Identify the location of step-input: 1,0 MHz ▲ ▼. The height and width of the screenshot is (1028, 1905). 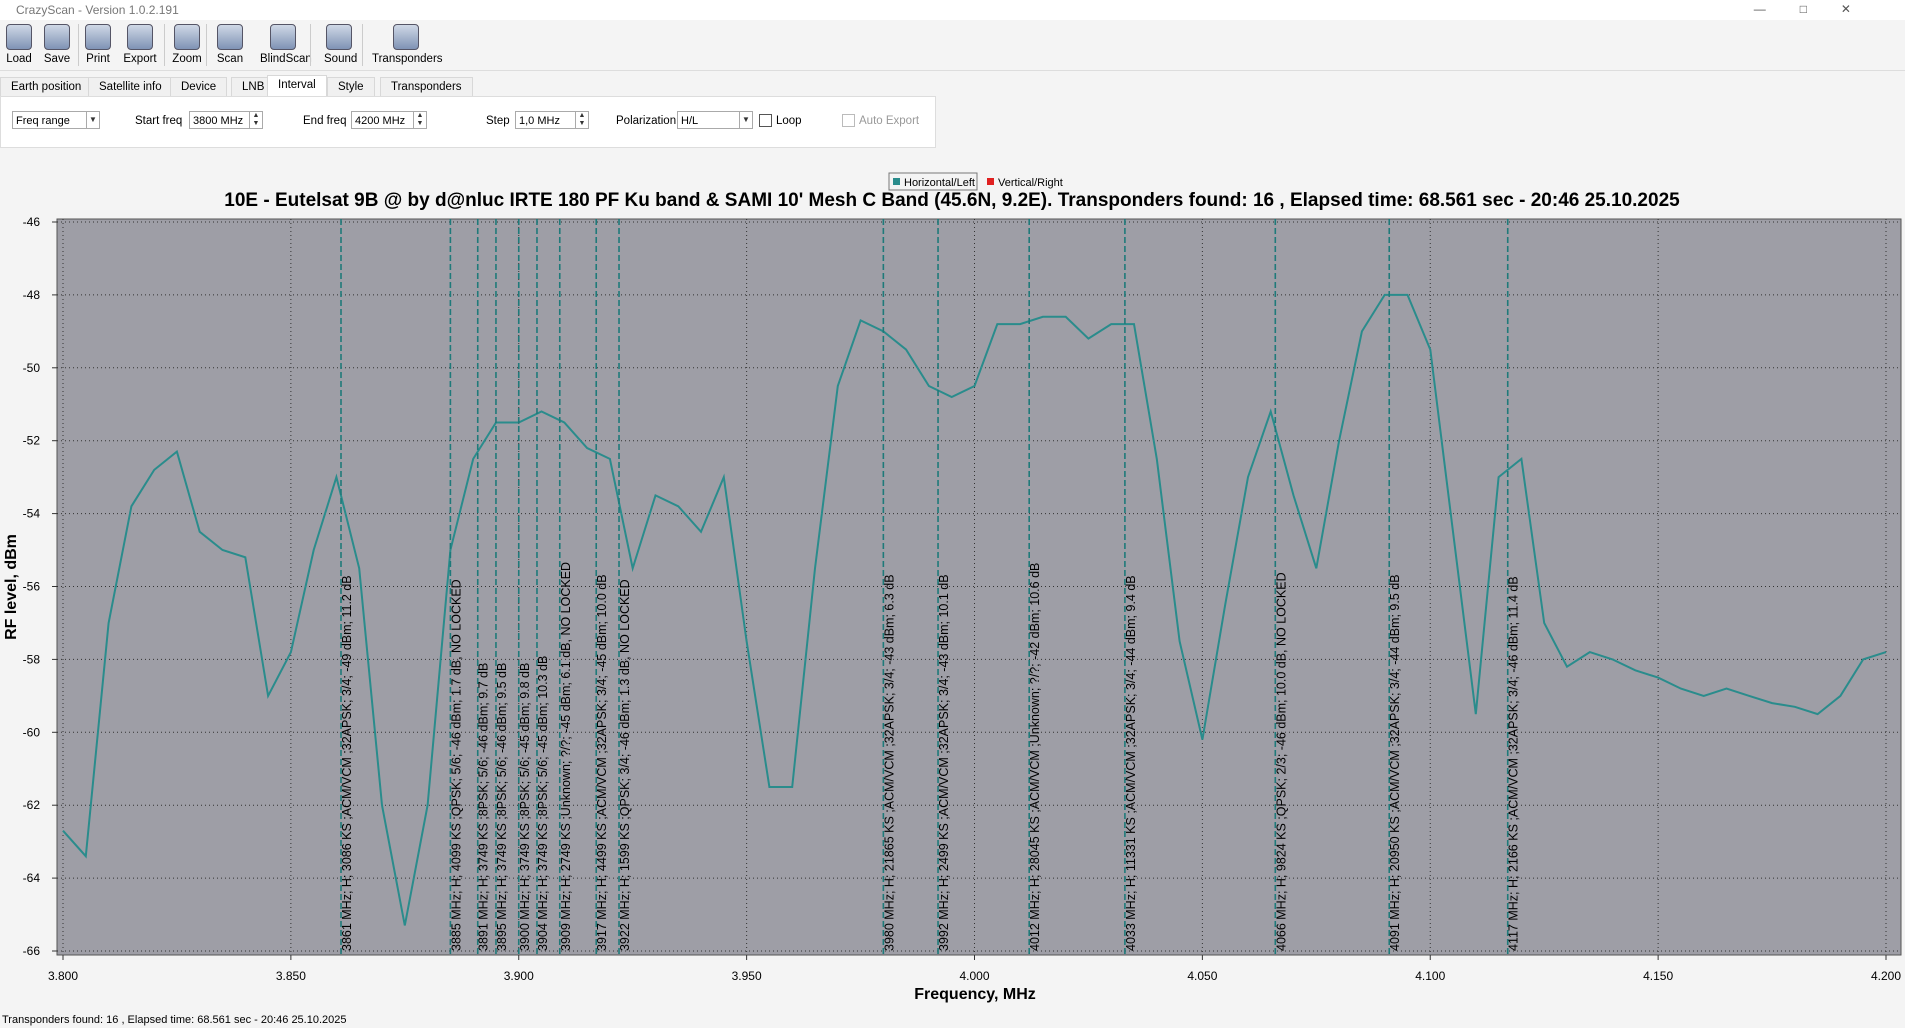
(552, 120).